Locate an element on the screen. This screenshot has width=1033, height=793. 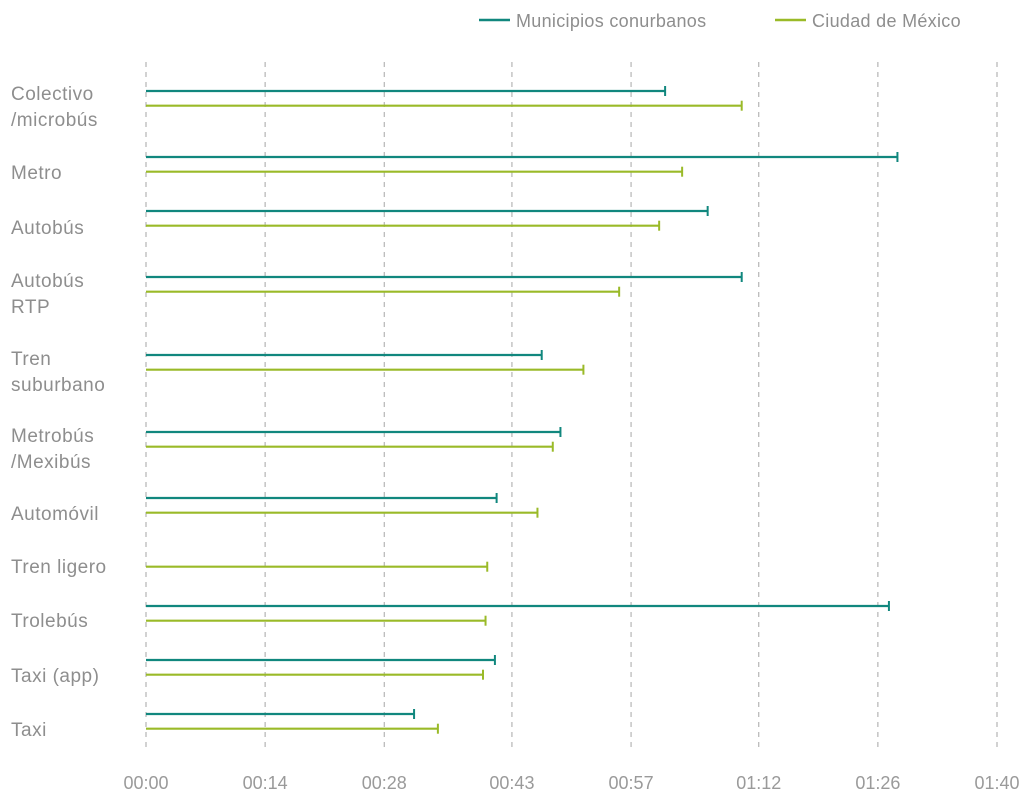
x-tick-label: 01:26 is located at coordinates (877, 783).